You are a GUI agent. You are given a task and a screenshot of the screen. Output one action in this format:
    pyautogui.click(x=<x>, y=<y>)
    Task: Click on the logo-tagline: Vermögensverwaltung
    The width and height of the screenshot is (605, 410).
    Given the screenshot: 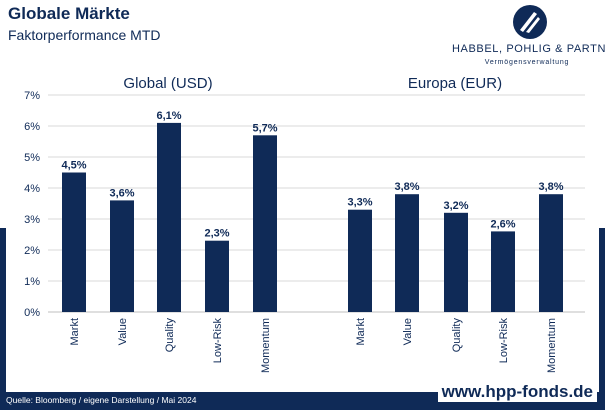 What is the action you would take?
    pyautogui.click(x=527, y=62)
    